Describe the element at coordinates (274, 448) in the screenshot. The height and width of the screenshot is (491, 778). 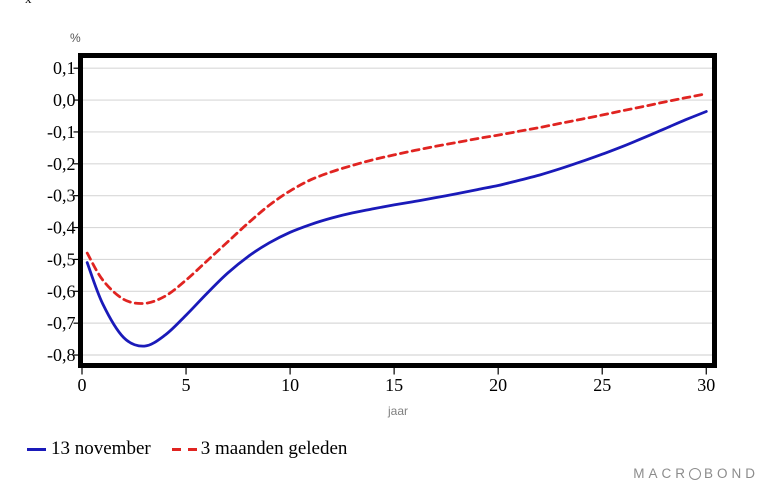
I see `legend-label-series2: 3 maanden geleden` at that location.